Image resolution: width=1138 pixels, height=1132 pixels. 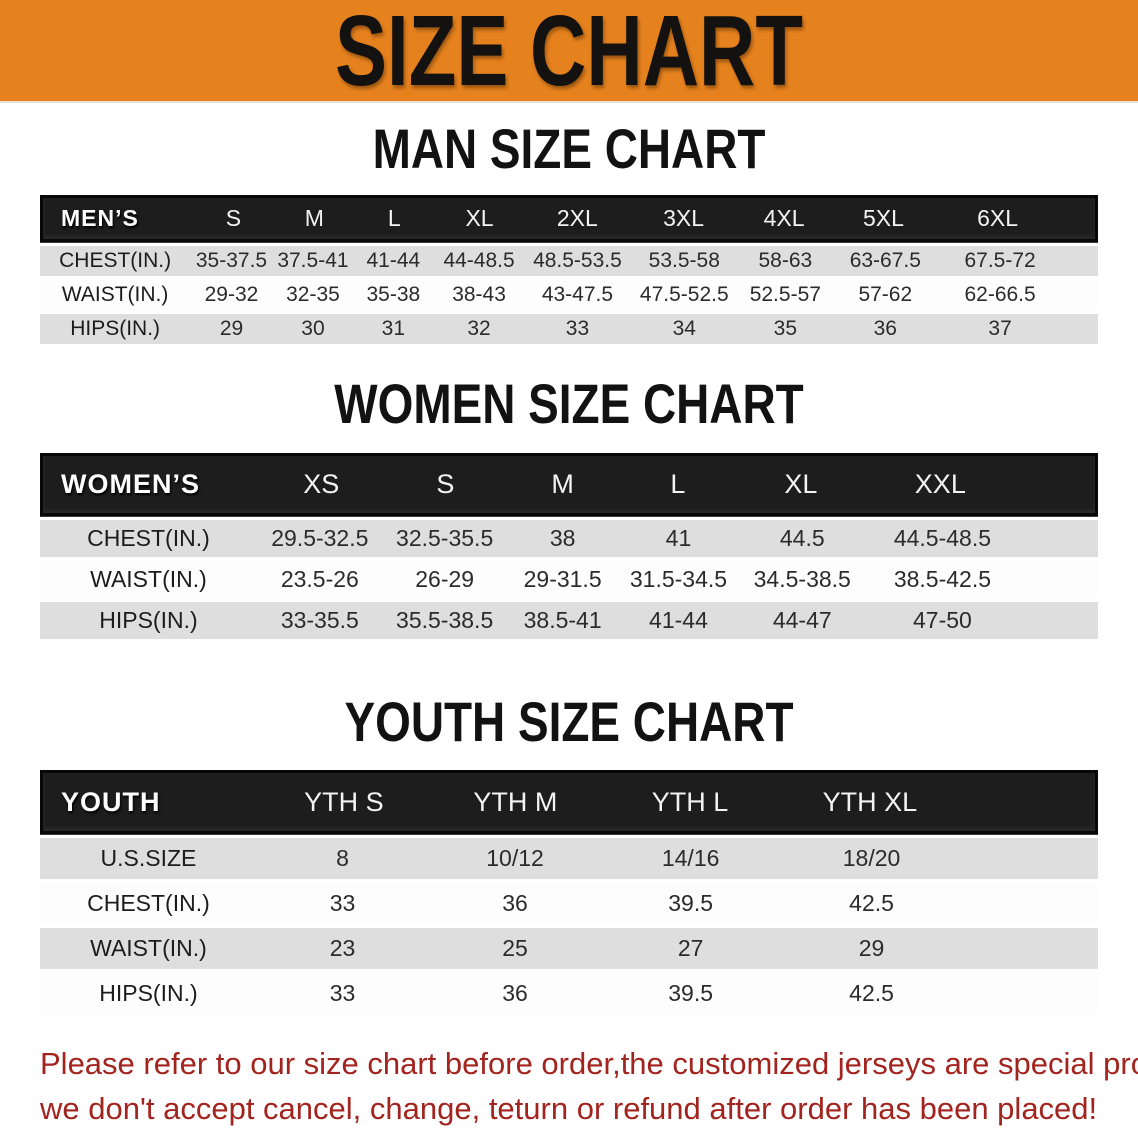 I want to click on youth-value-cell: 29, so click(x=871, y=948).